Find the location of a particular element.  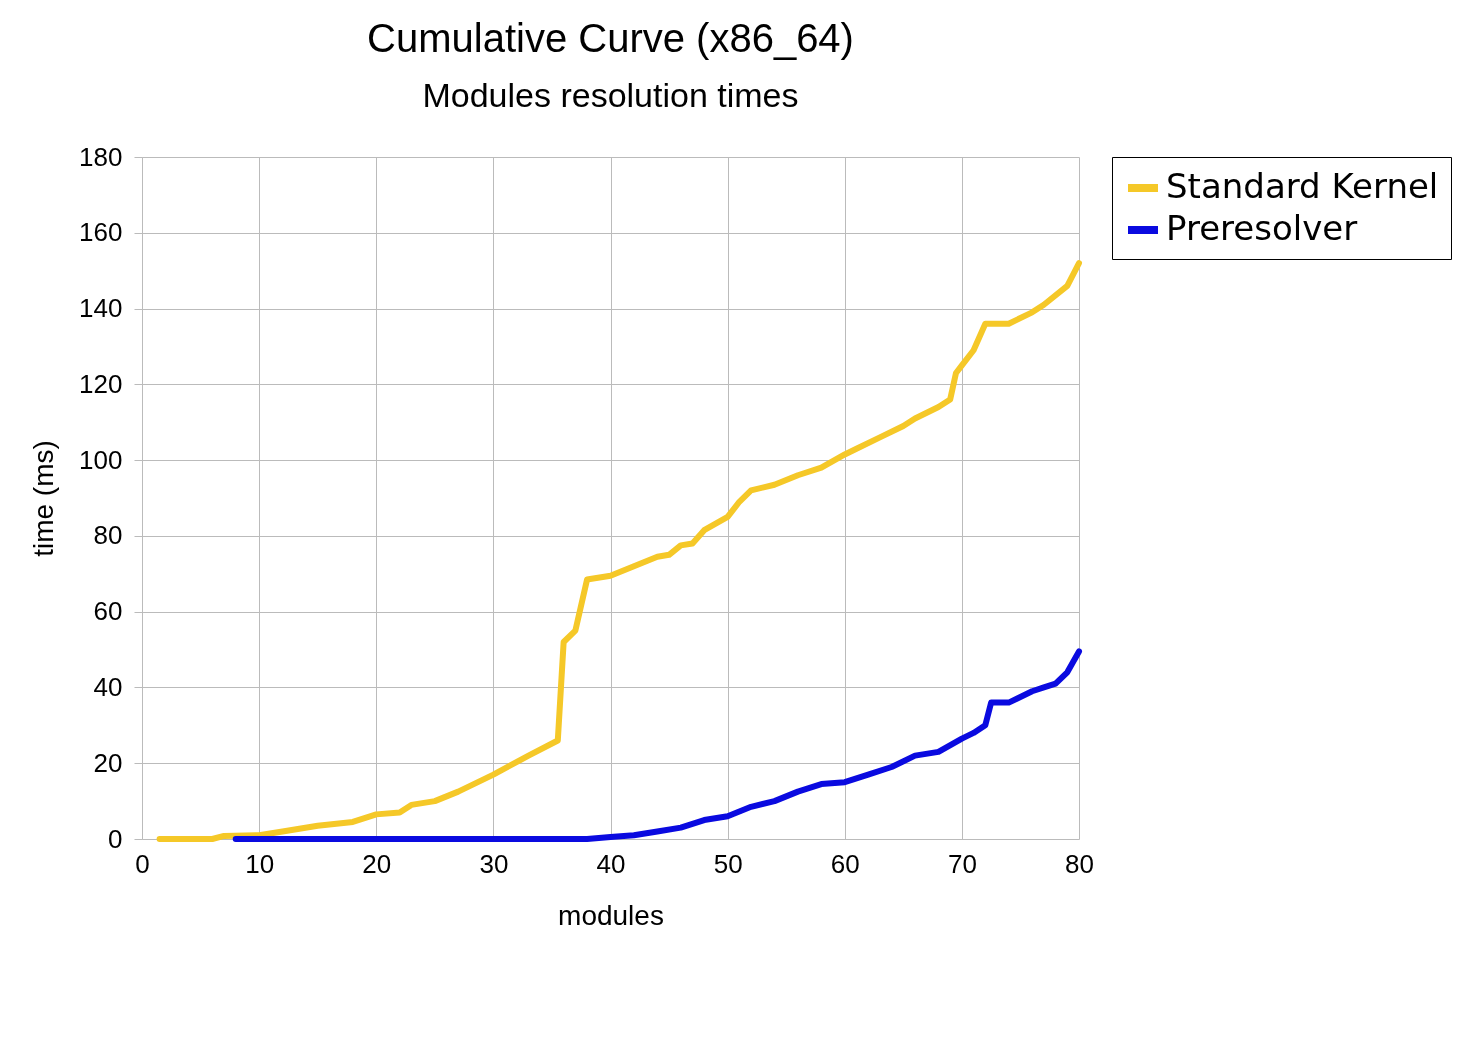

legend-label: Preresolver is located at coordinates (1262, 228).